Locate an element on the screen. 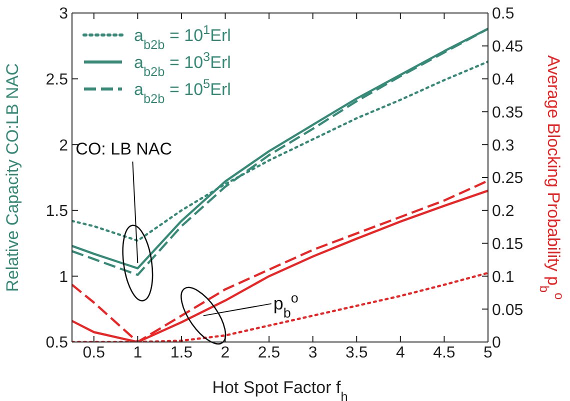 Image resolution: width=570 pixels, height=401 pixels. annotation: CO: LB NAC is located at coordinates (124, 149).